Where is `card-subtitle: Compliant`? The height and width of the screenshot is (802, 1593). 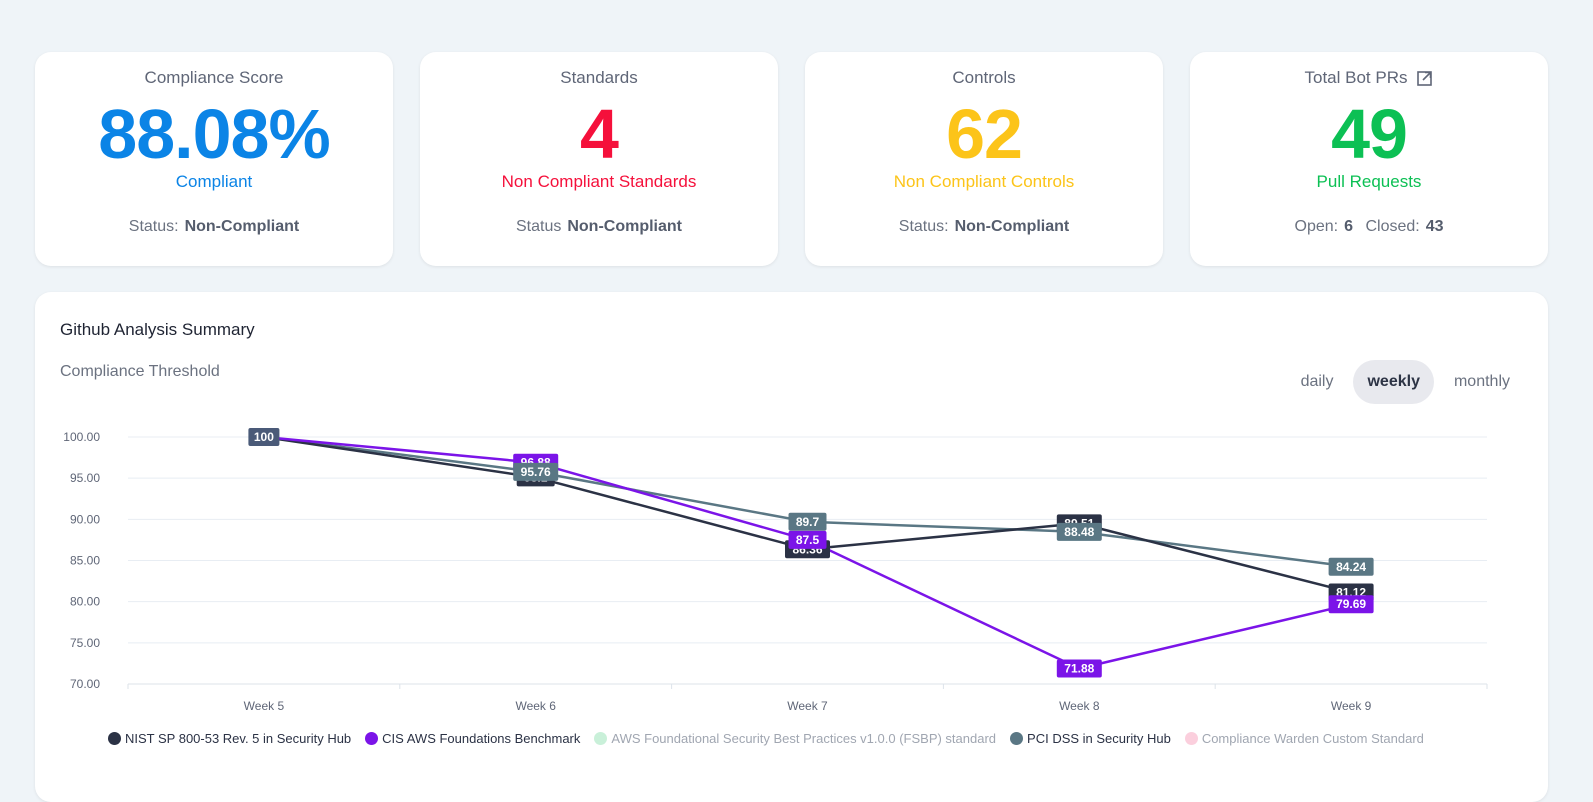
card-subtitle: Compliant is located at coordinates (214, 181).